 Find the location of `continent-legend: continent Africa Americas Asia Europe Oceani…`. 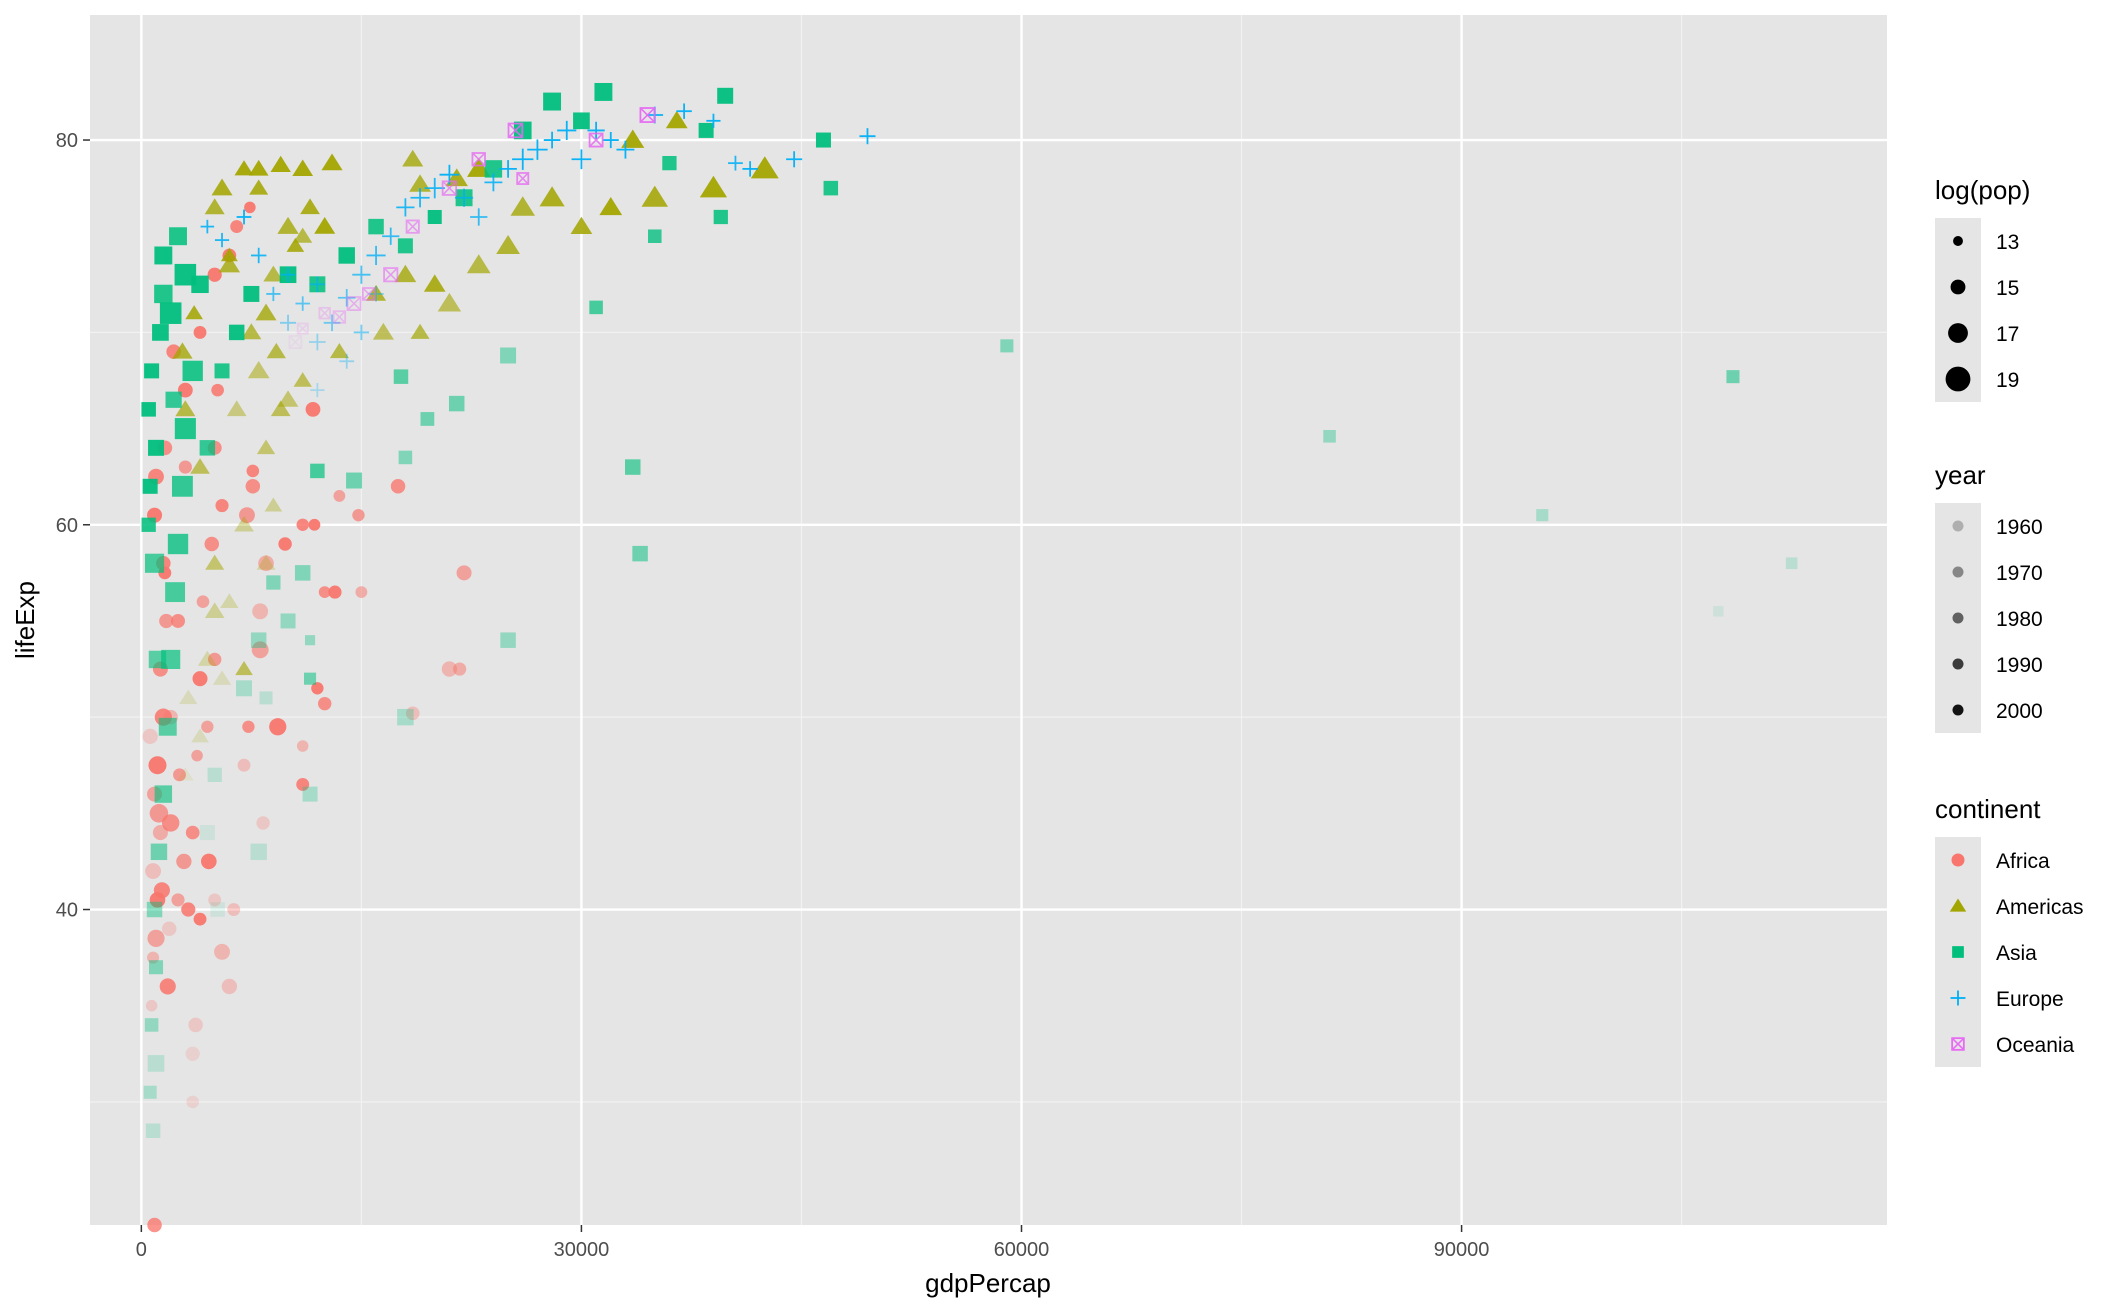

continent-legend: continent Africa Americas Asia Europe Oceani… is located at coordinates (2009, 930).